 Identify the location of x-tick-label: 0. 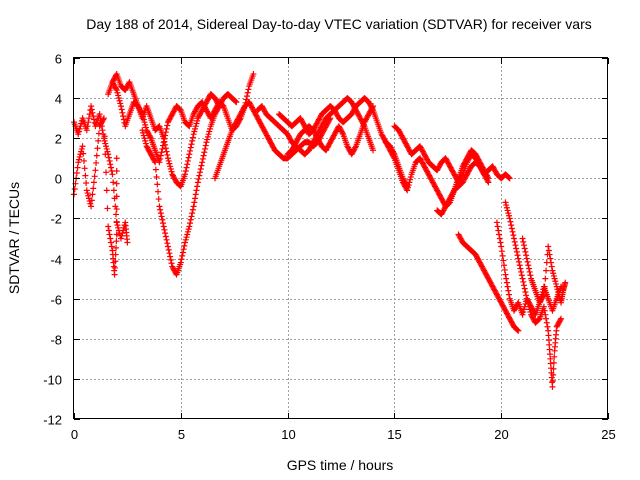
(74, 434).